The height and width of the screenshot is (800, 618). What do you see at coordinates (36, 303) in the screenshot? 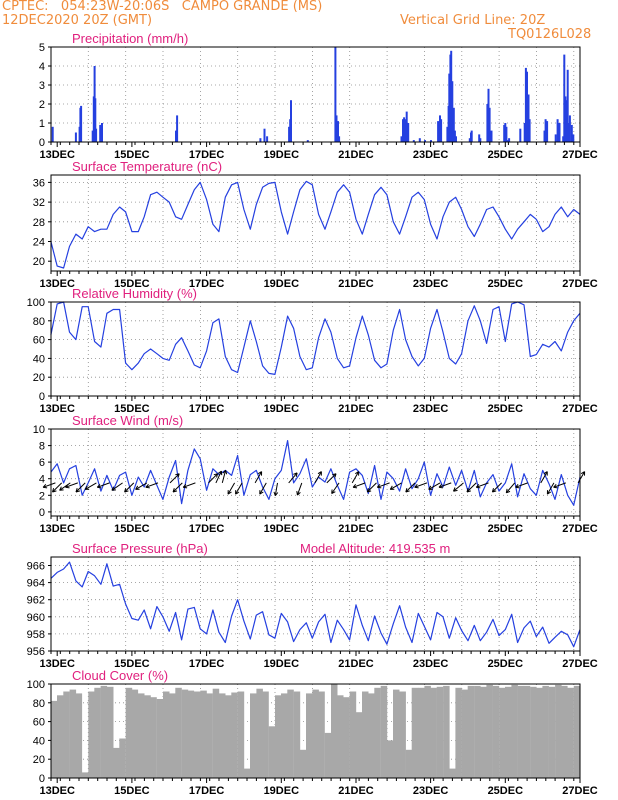
I see `y-tick-label: 100` at bounding box center [36, 303].